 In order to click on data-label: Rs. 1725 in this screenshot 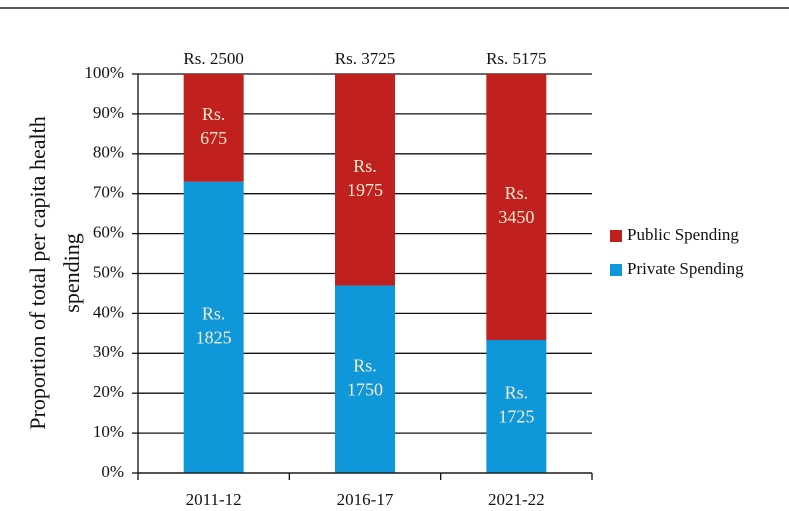, I will do `click(516, 405)`.